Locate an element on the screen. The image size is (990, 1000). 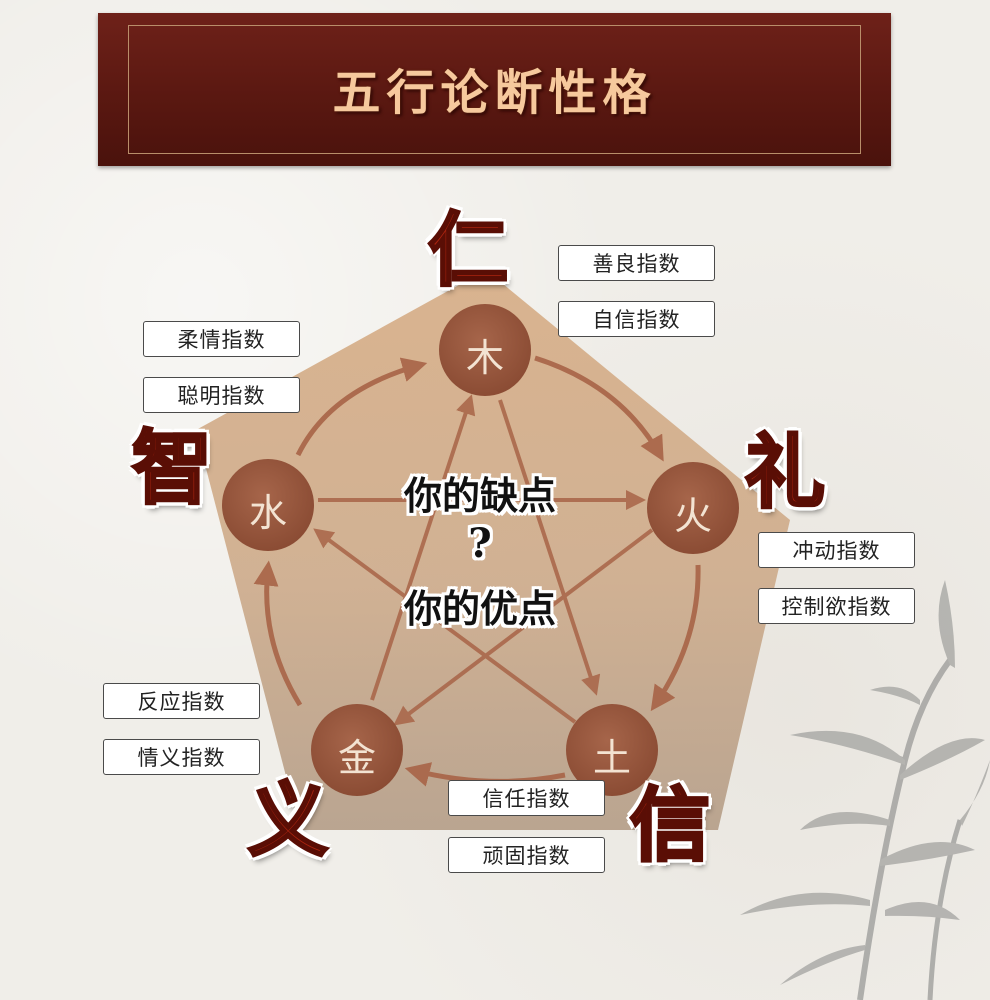
arrow-wood-to-earth is located at coordinates (549, 547).